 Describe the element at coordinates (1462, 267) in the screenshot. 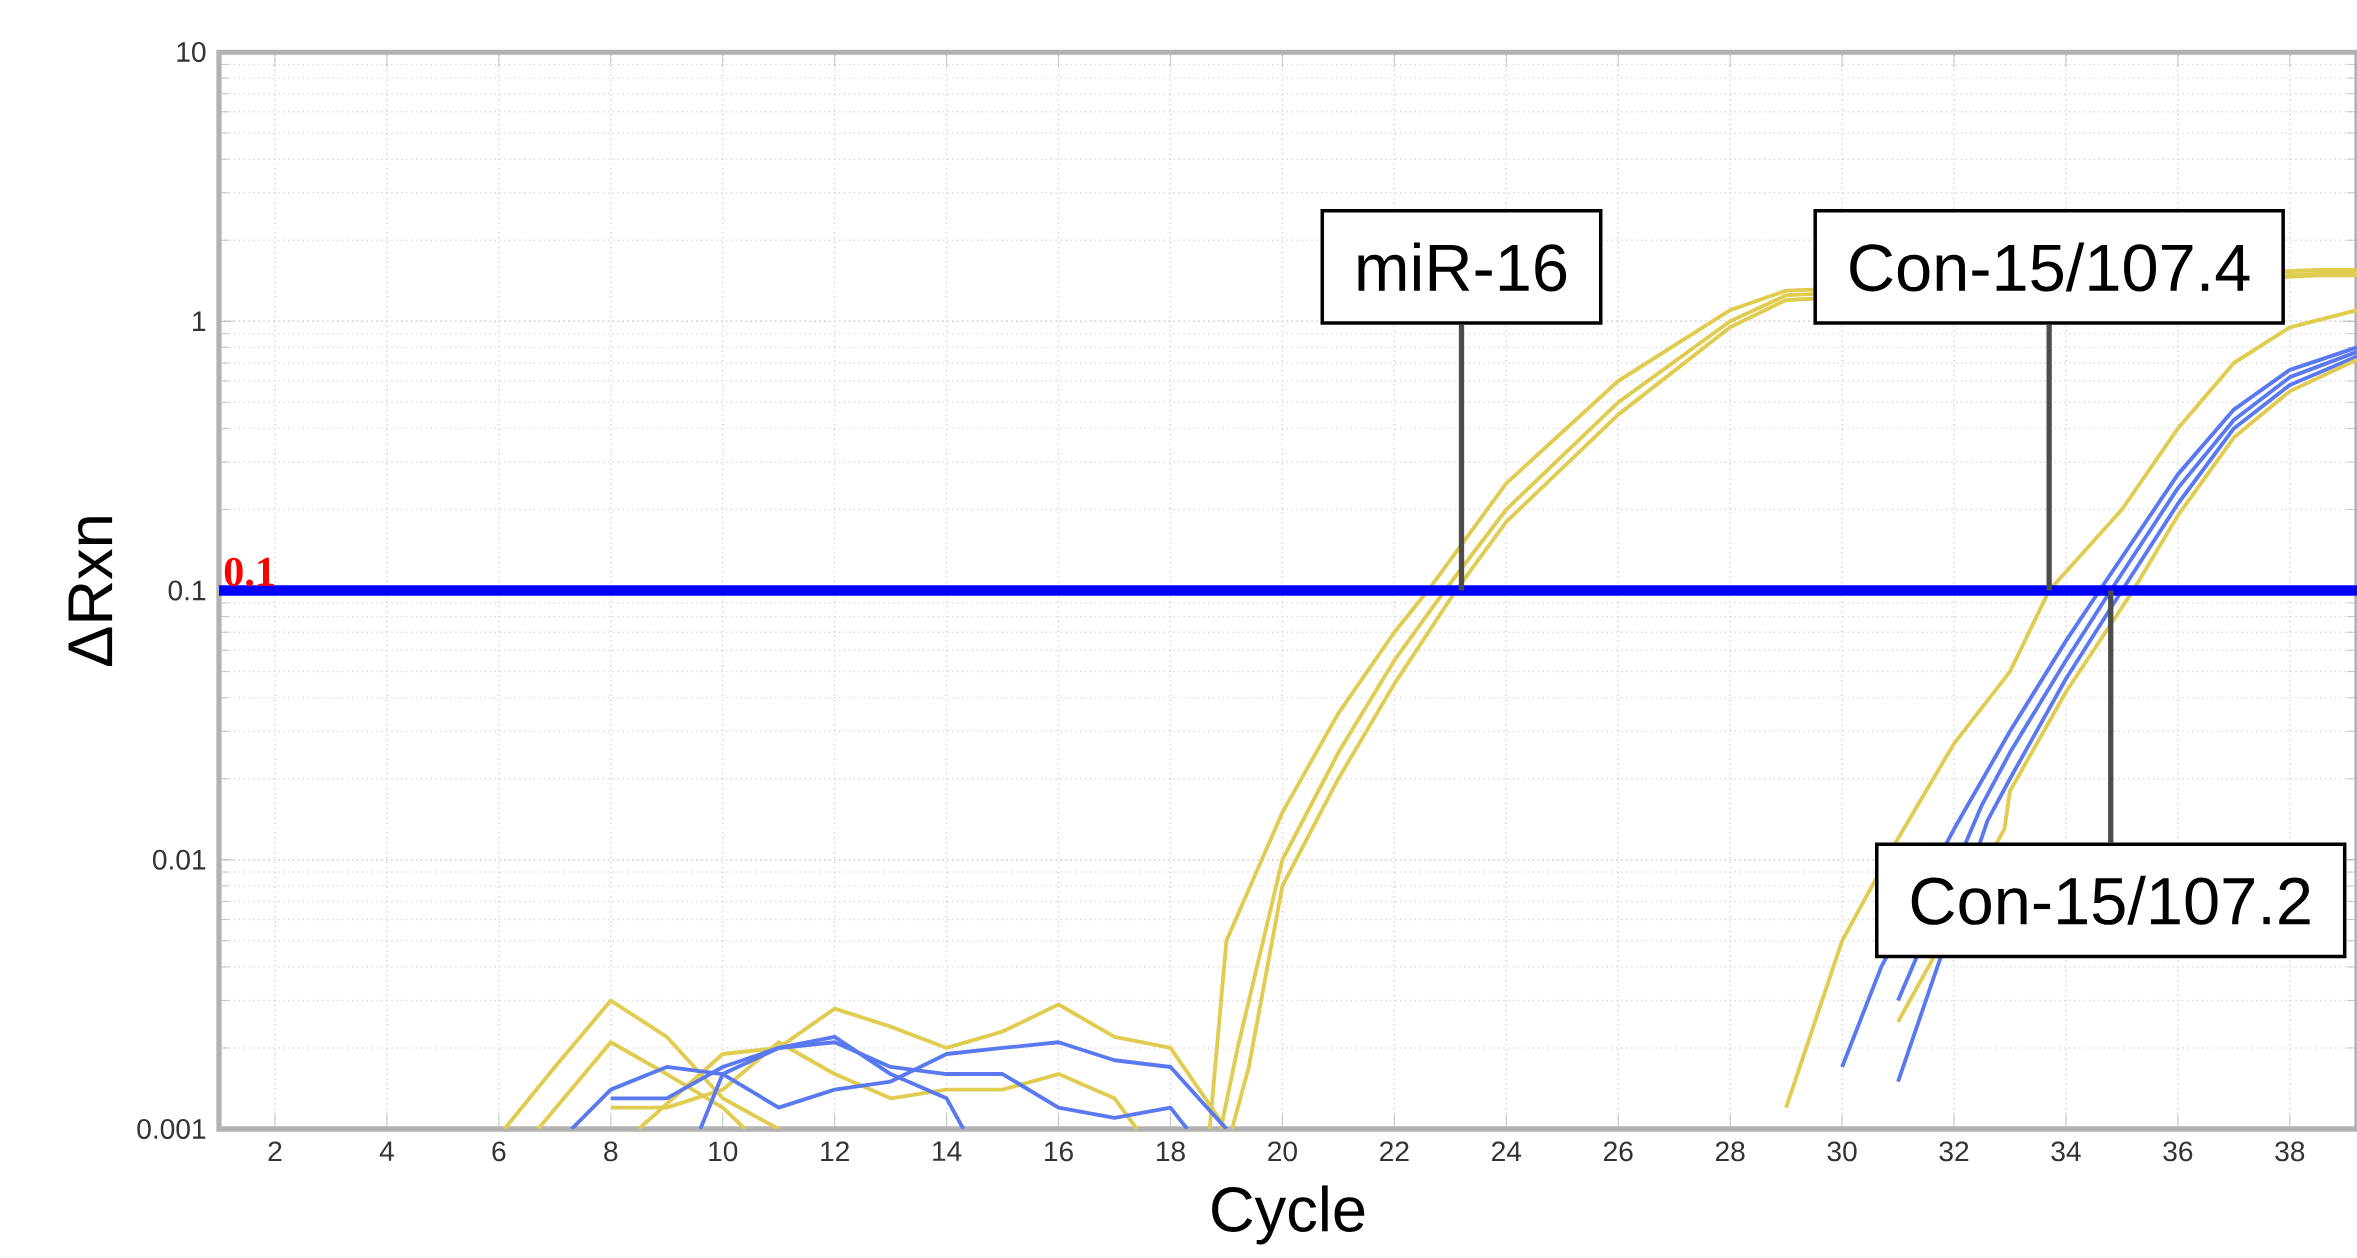

I see `annotation: miR-16` at that location.